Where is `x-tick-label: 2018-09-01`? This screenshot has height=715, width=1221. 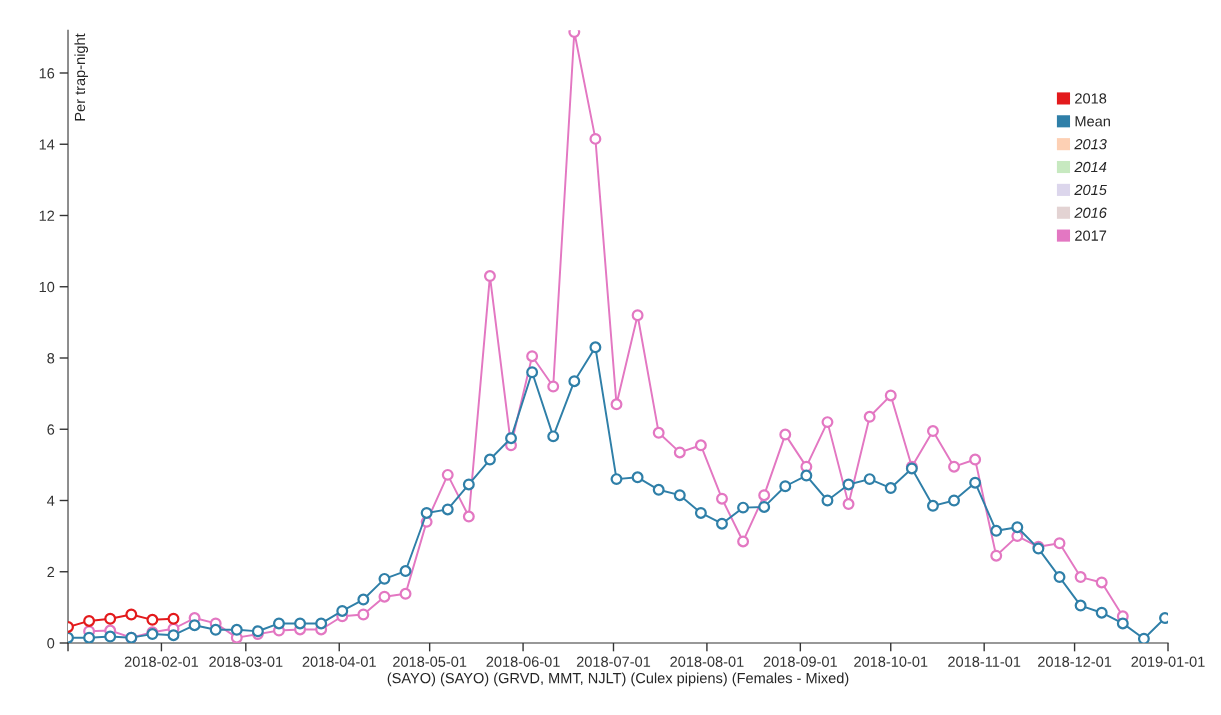
x-tick-label: 2018-09-01 is located at coordinates (800, 661).